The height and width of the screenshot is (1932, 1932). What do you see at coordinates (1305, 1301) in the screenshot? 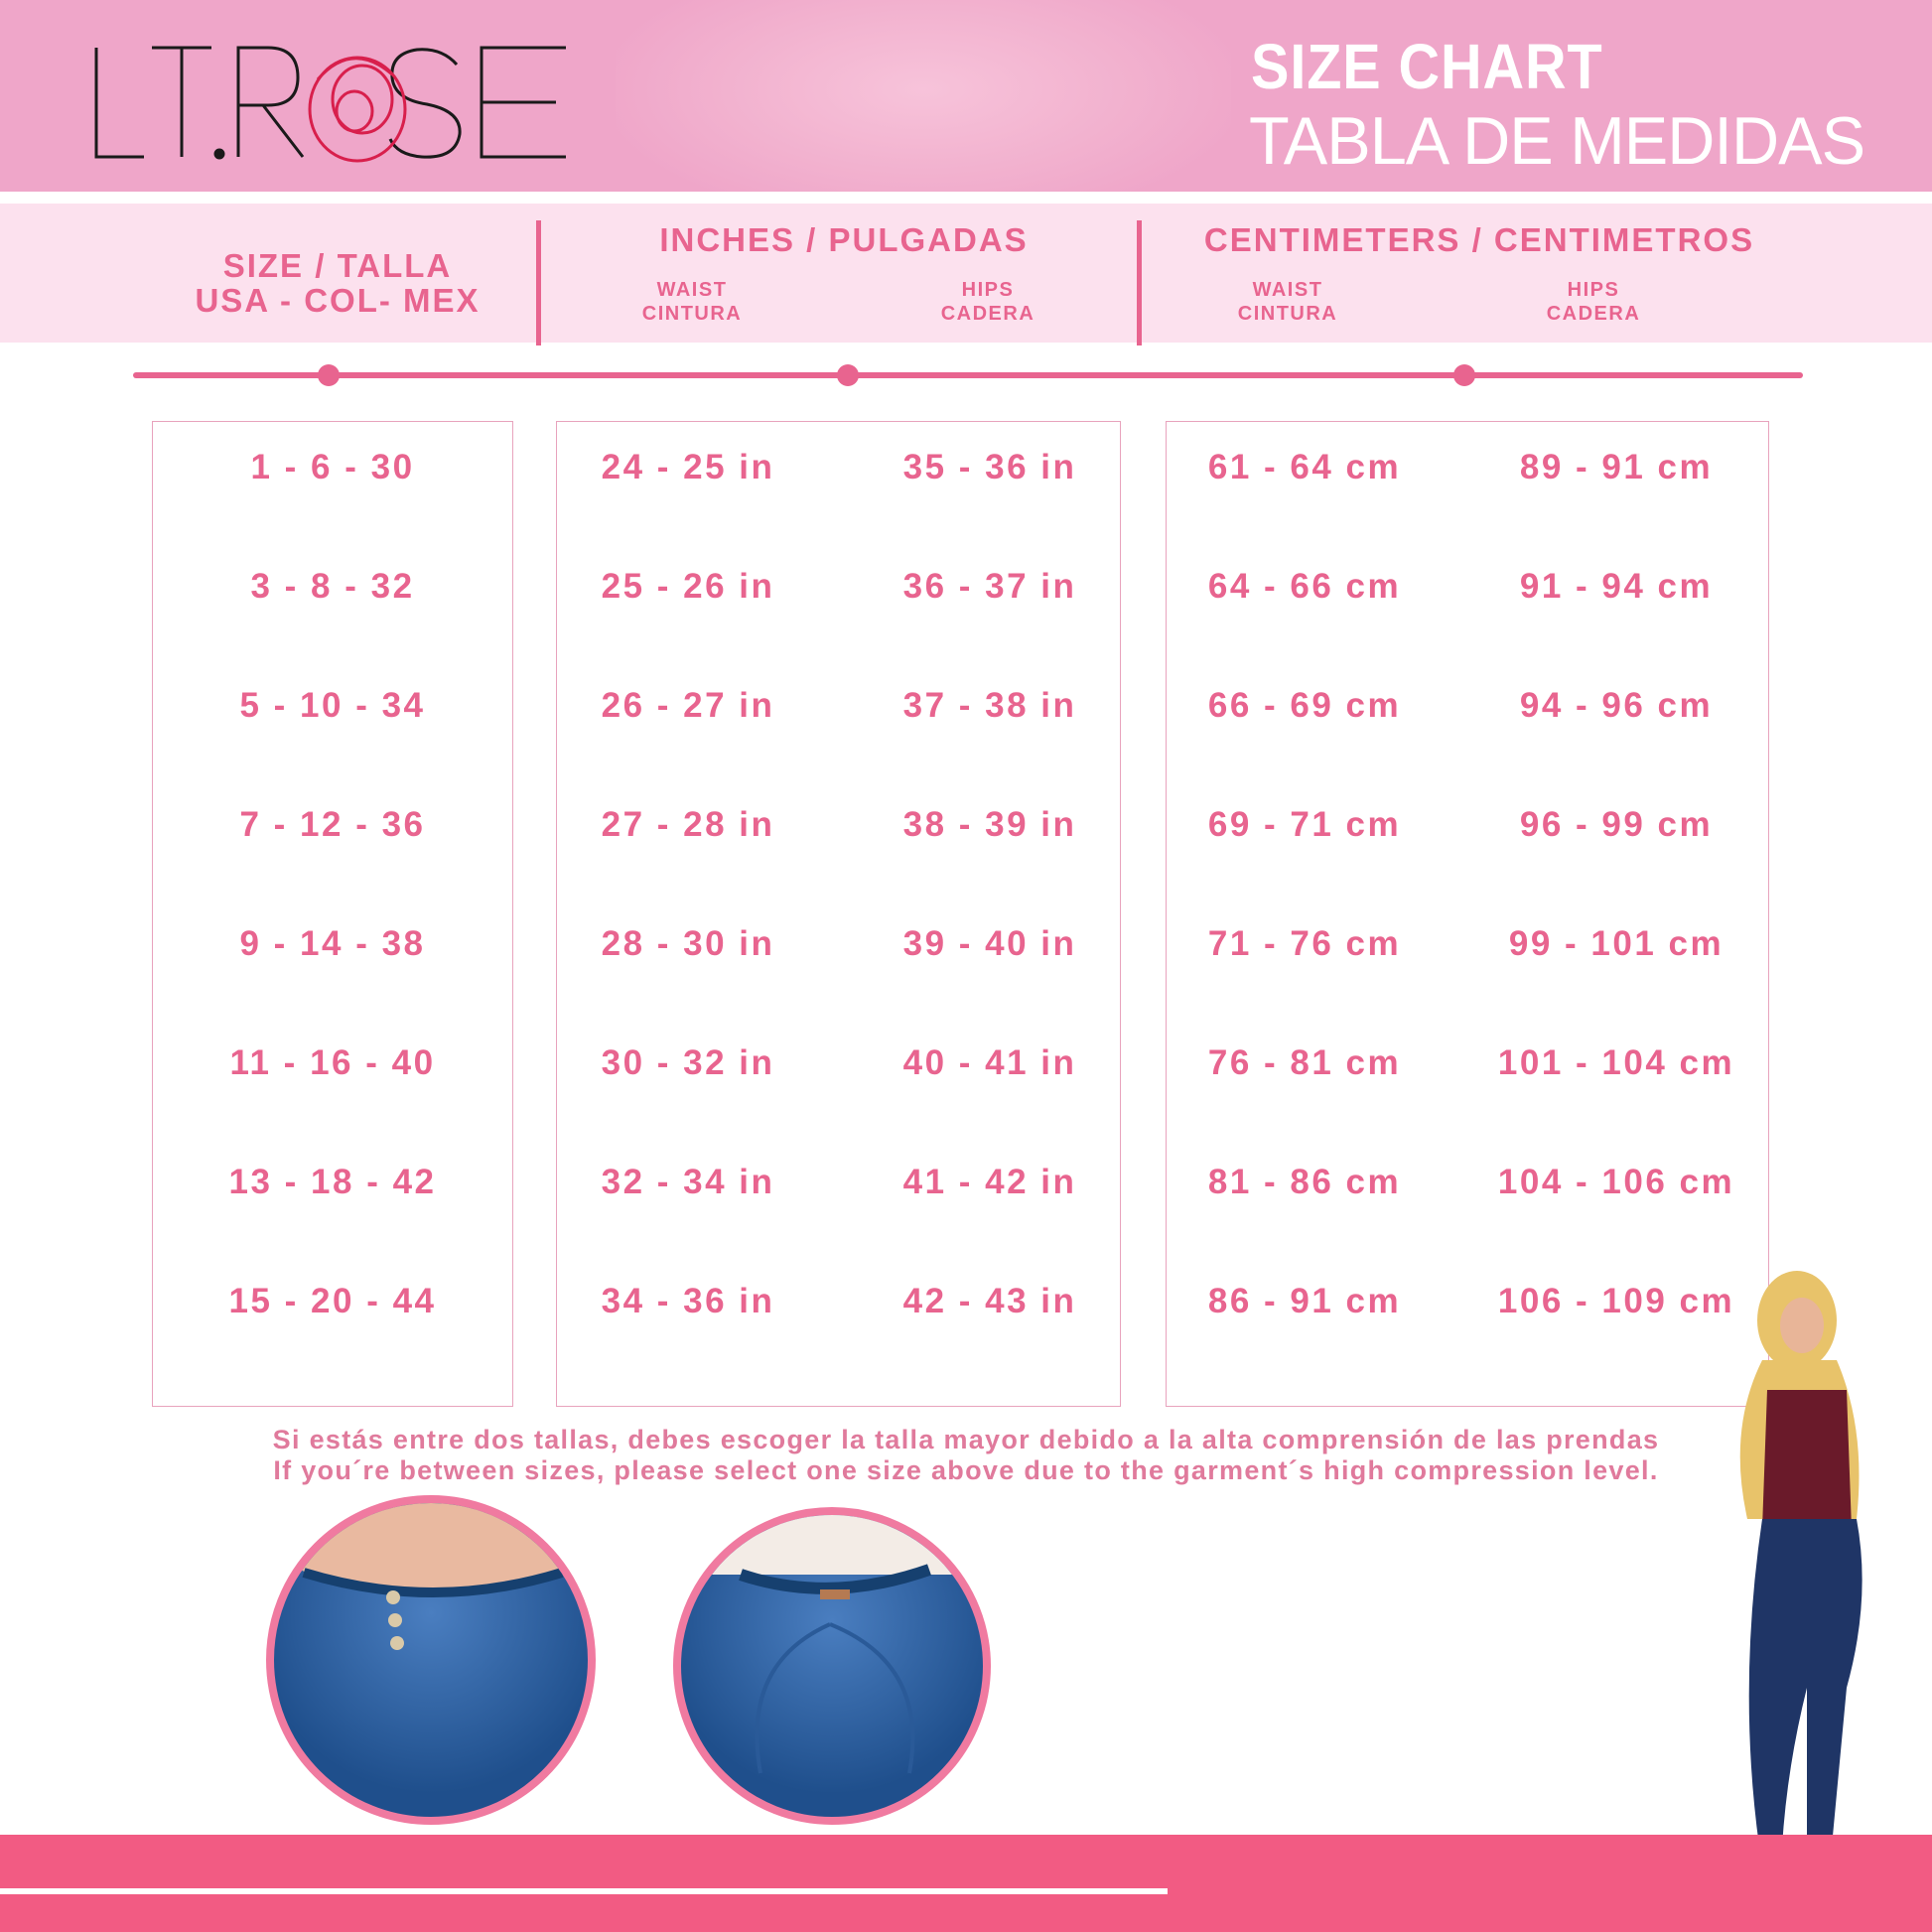
I see `cell-cm-waist: 86 - 91 cm` at bounding box center [1305, 1301].